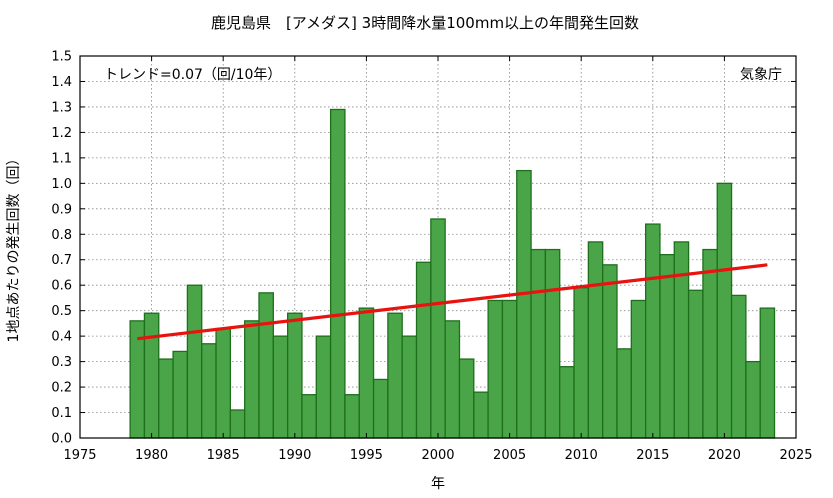  Describe the element at coordinates (61, 362) in the screenshot. I see `y-tick-label: 0.3` at that location.